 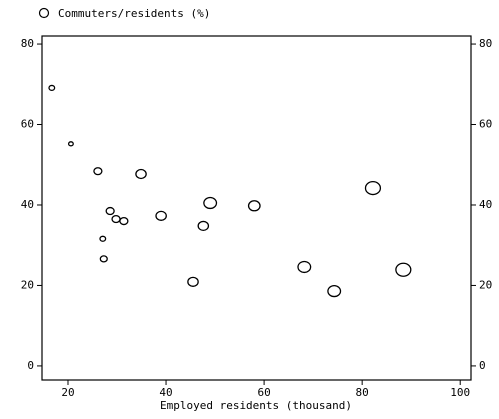 What do you see at coordinates (134, 13) in the screenshot?
I see `legend-label: Commuters/residents (%)` at bounding box center [134, 13].